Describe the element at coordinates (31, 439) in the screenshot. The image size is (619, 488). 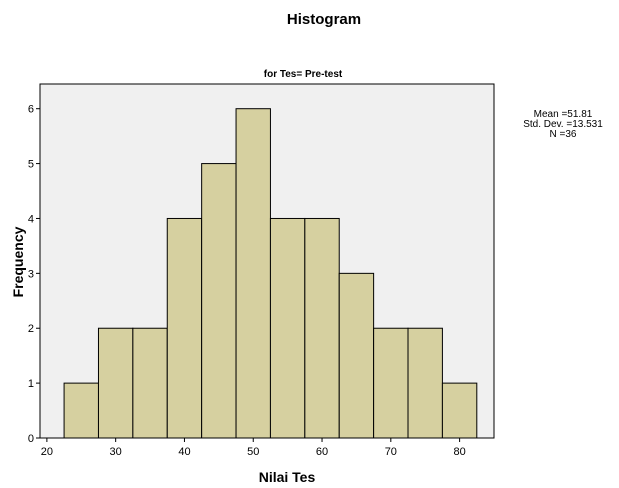
I see `y-tick-label: 0` at that location.